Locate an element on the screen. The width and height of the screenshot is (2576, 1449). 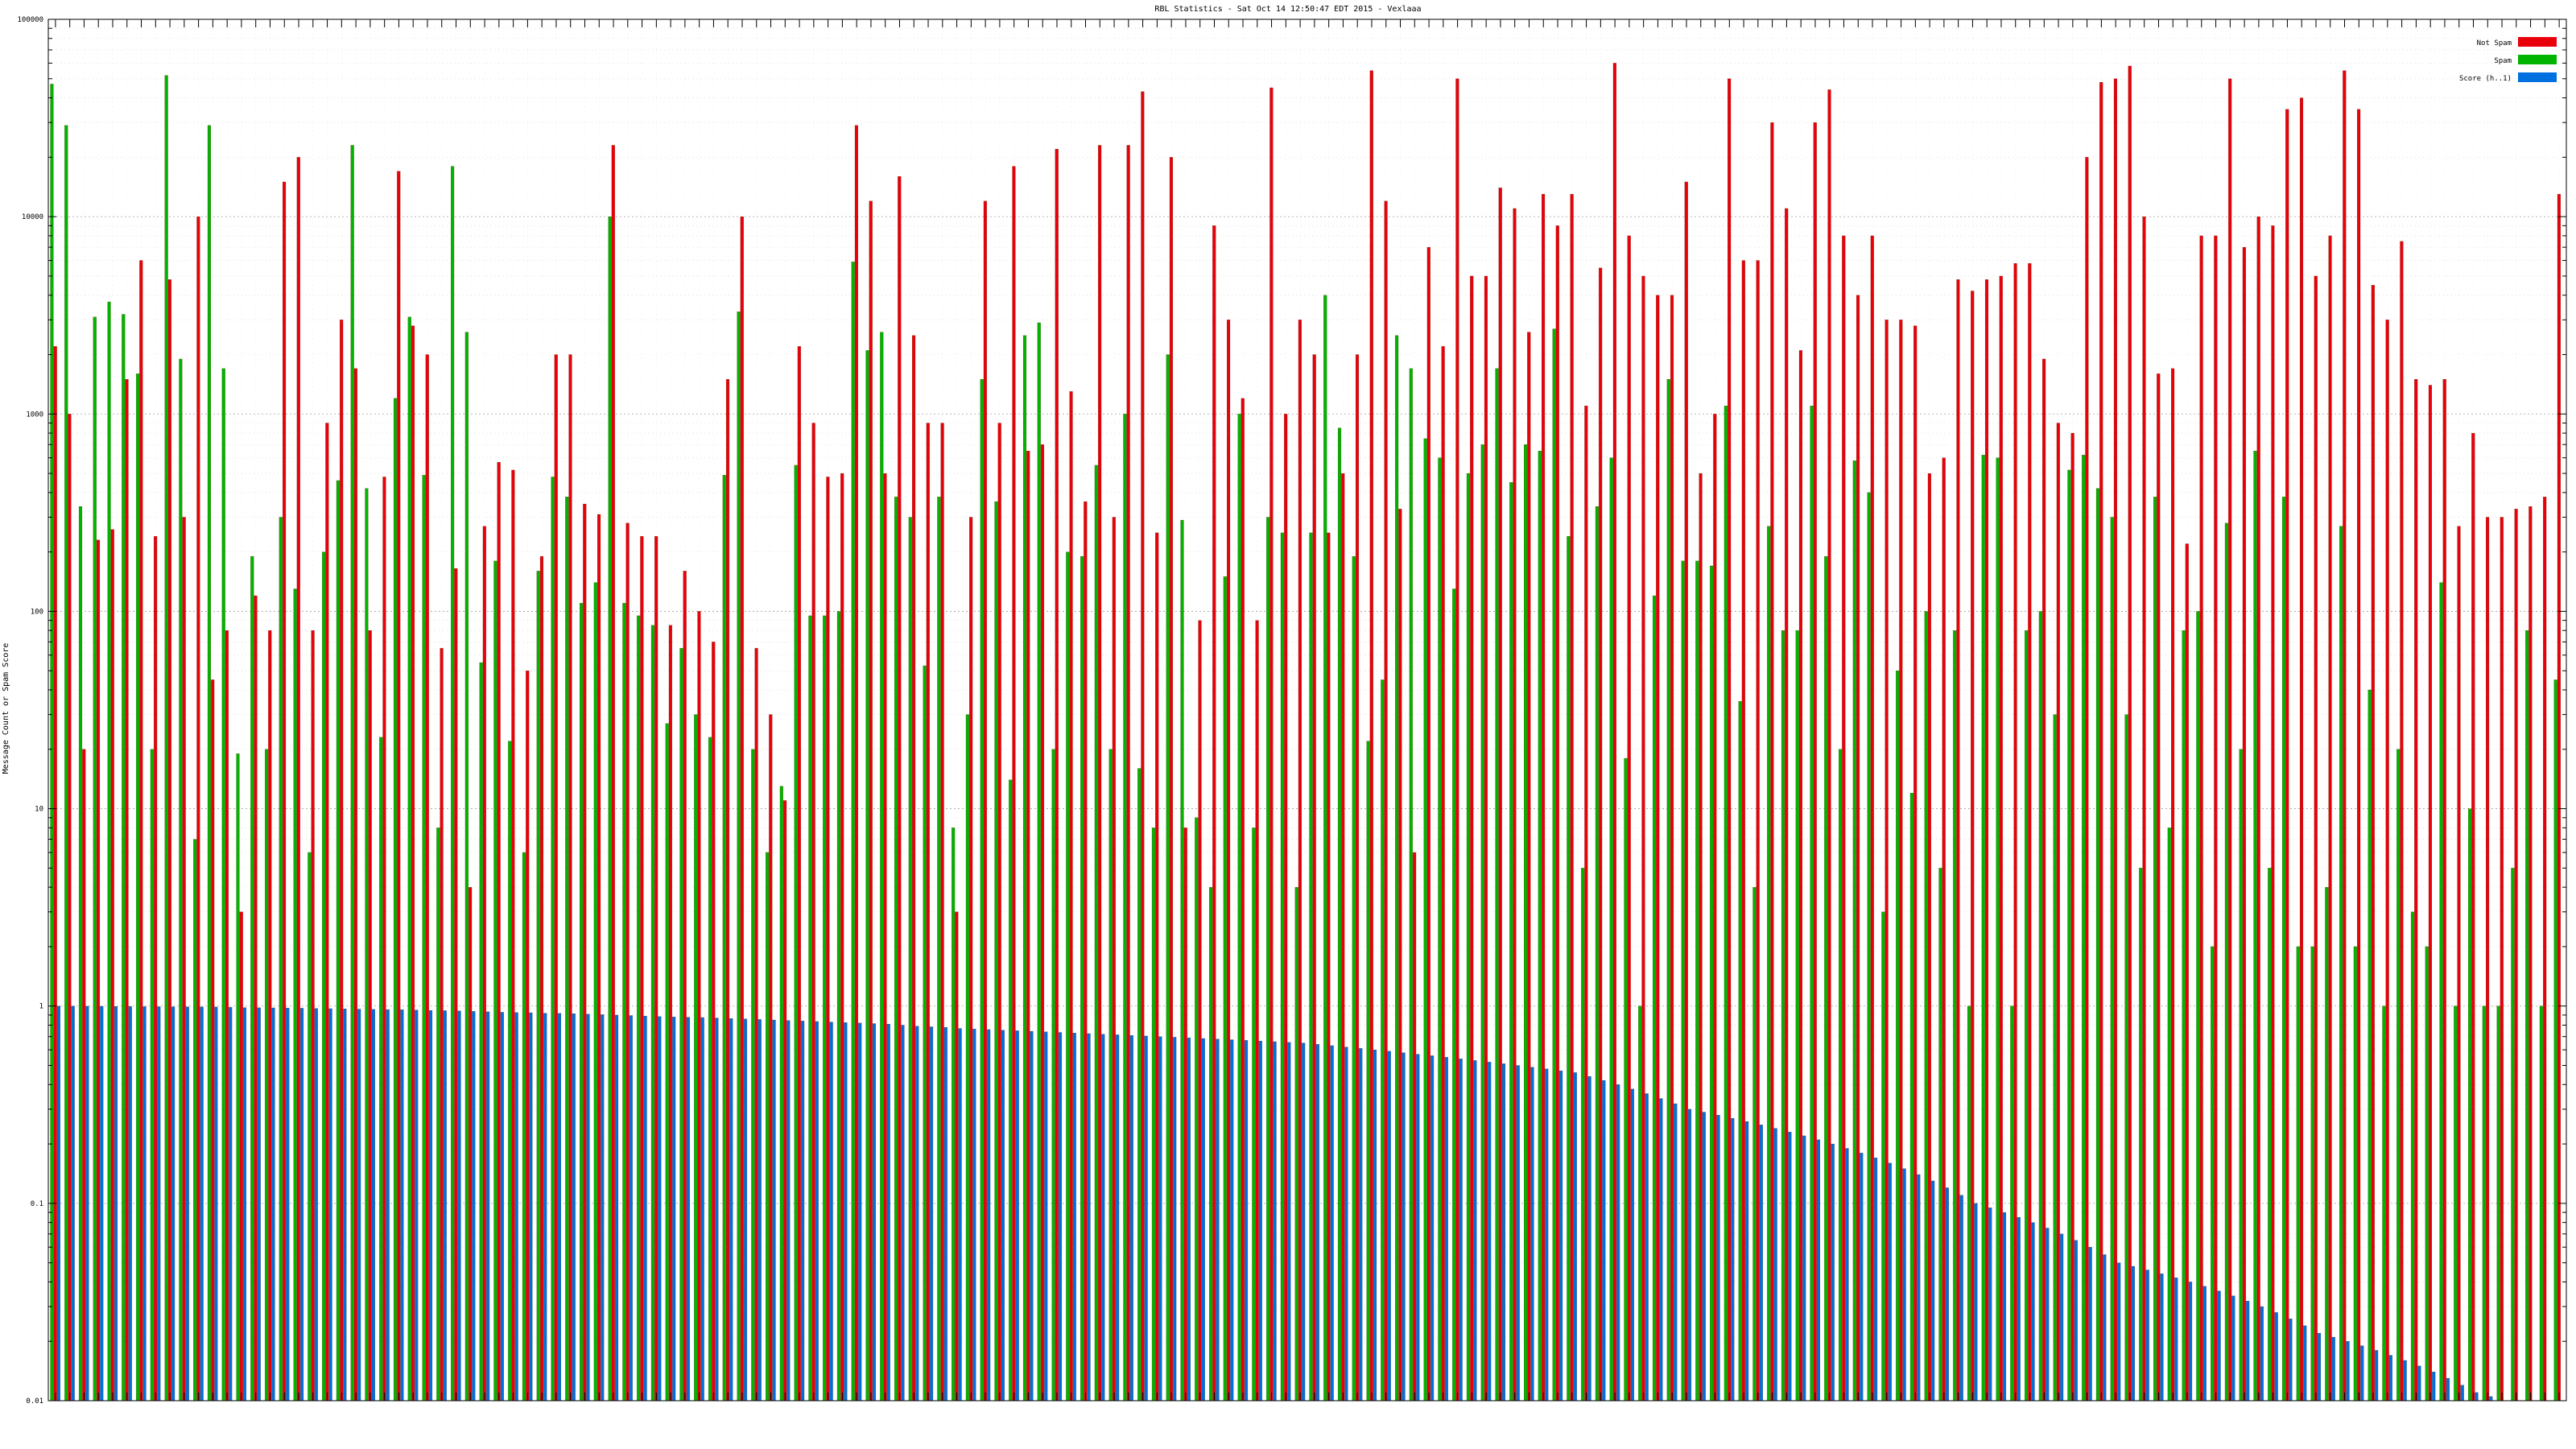
y-tick-label: 0.01 is located at coordinates (34, 1401).